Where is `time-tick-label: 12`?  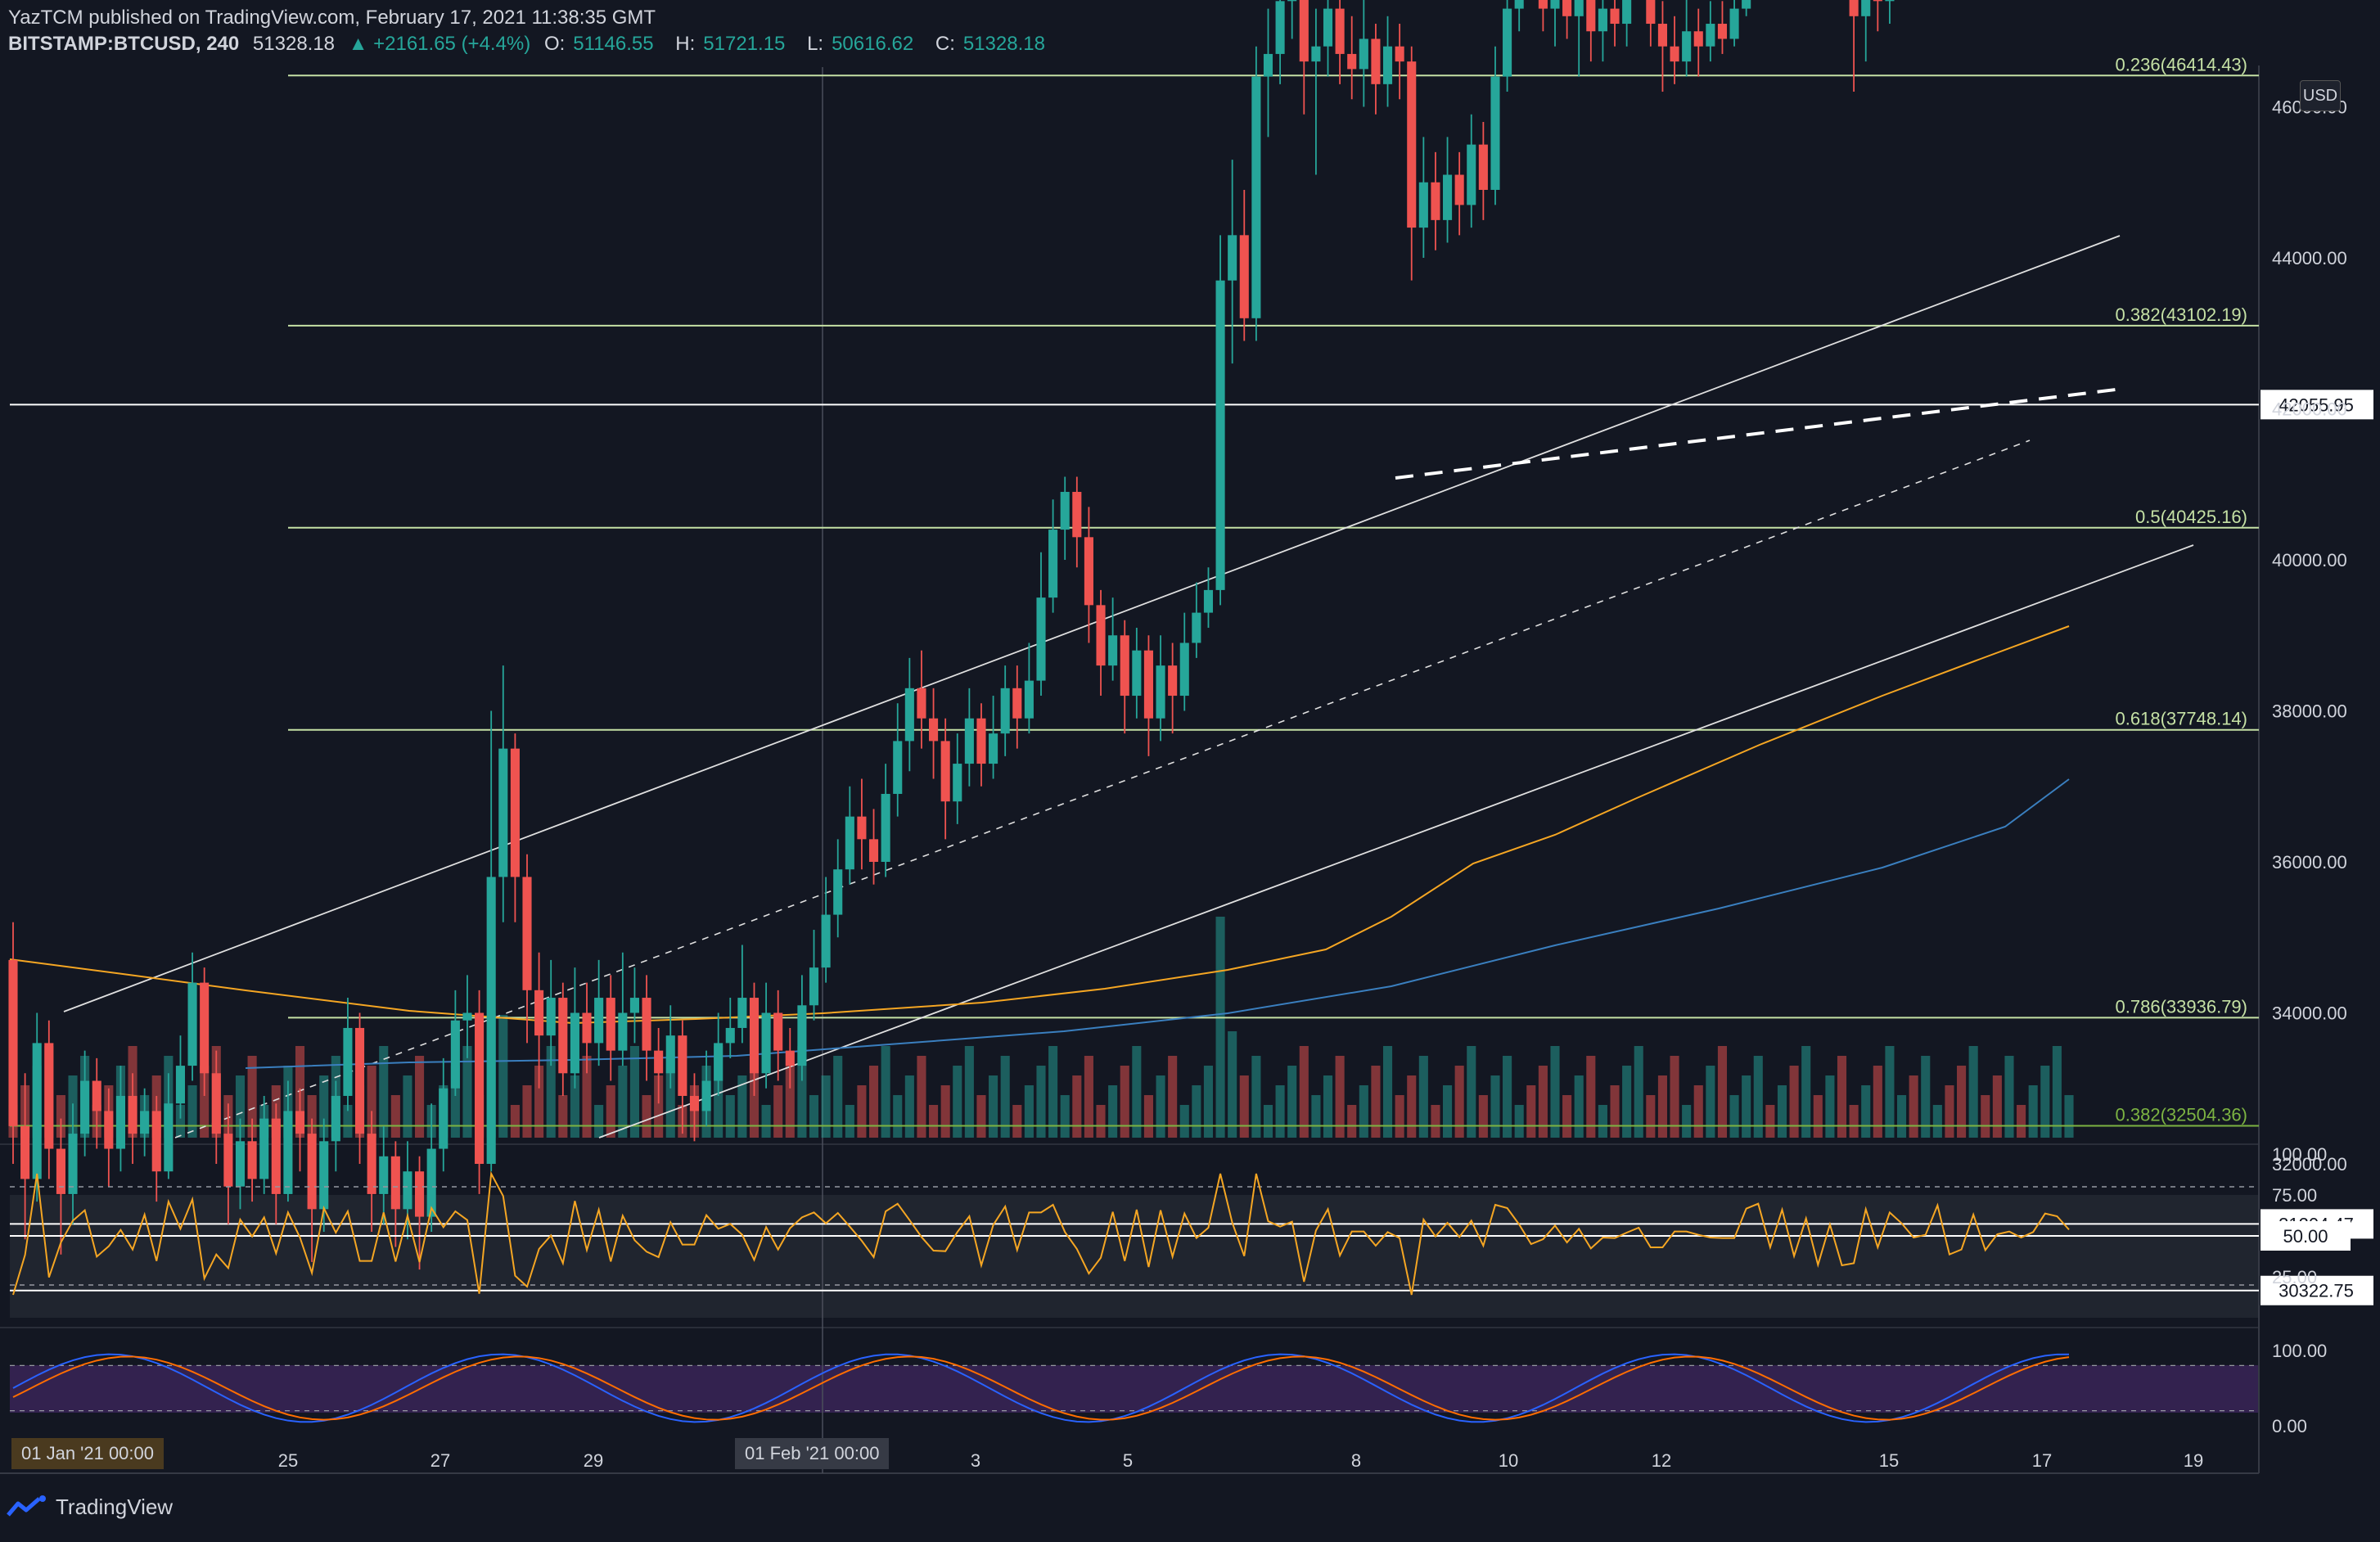 time-tick-label: 12 is located at coordinates (1662, 1461).